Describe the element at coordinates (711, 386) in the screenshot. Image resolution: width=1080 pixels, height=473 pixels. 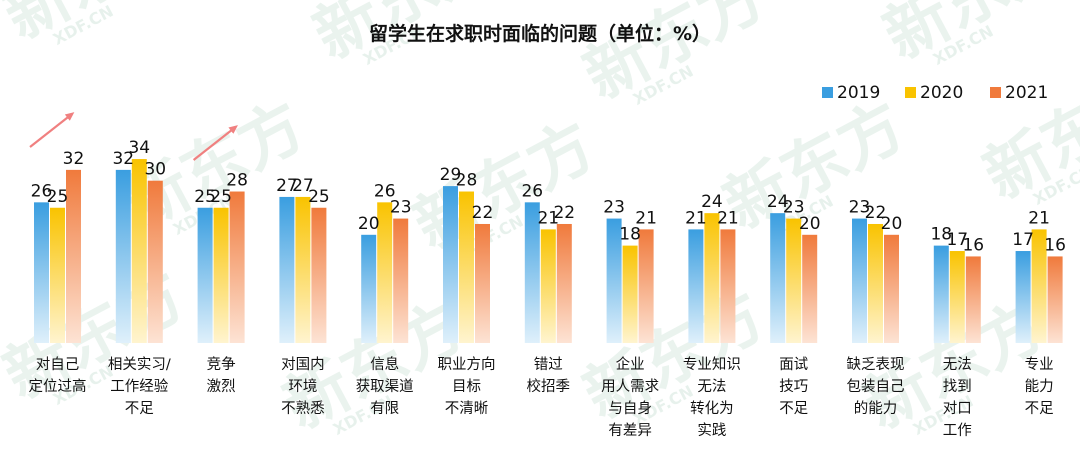
I see `category-label-line: 无法` at that location.